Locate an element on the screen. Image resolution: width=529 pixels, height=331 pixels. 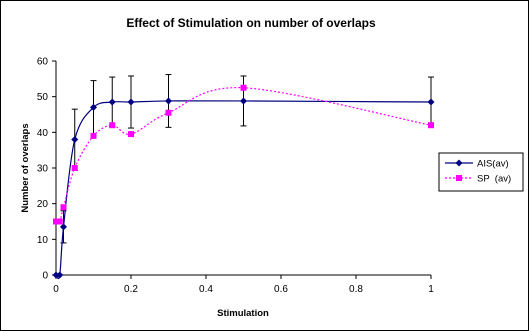
legend-box is located at coordinates (481, 172).